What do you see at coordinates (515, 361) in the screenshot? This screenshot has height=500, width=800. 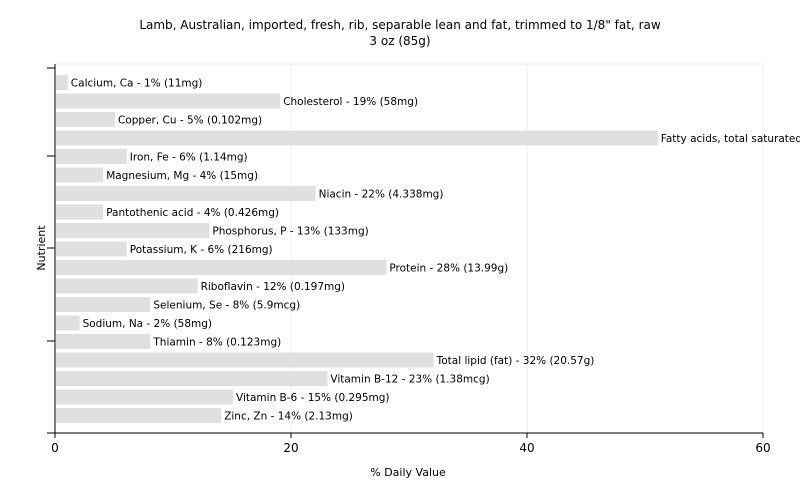 I see `bar-data-label: Total lipid (fat) - 32% (20.57g)` at bounding box center [515, 361].